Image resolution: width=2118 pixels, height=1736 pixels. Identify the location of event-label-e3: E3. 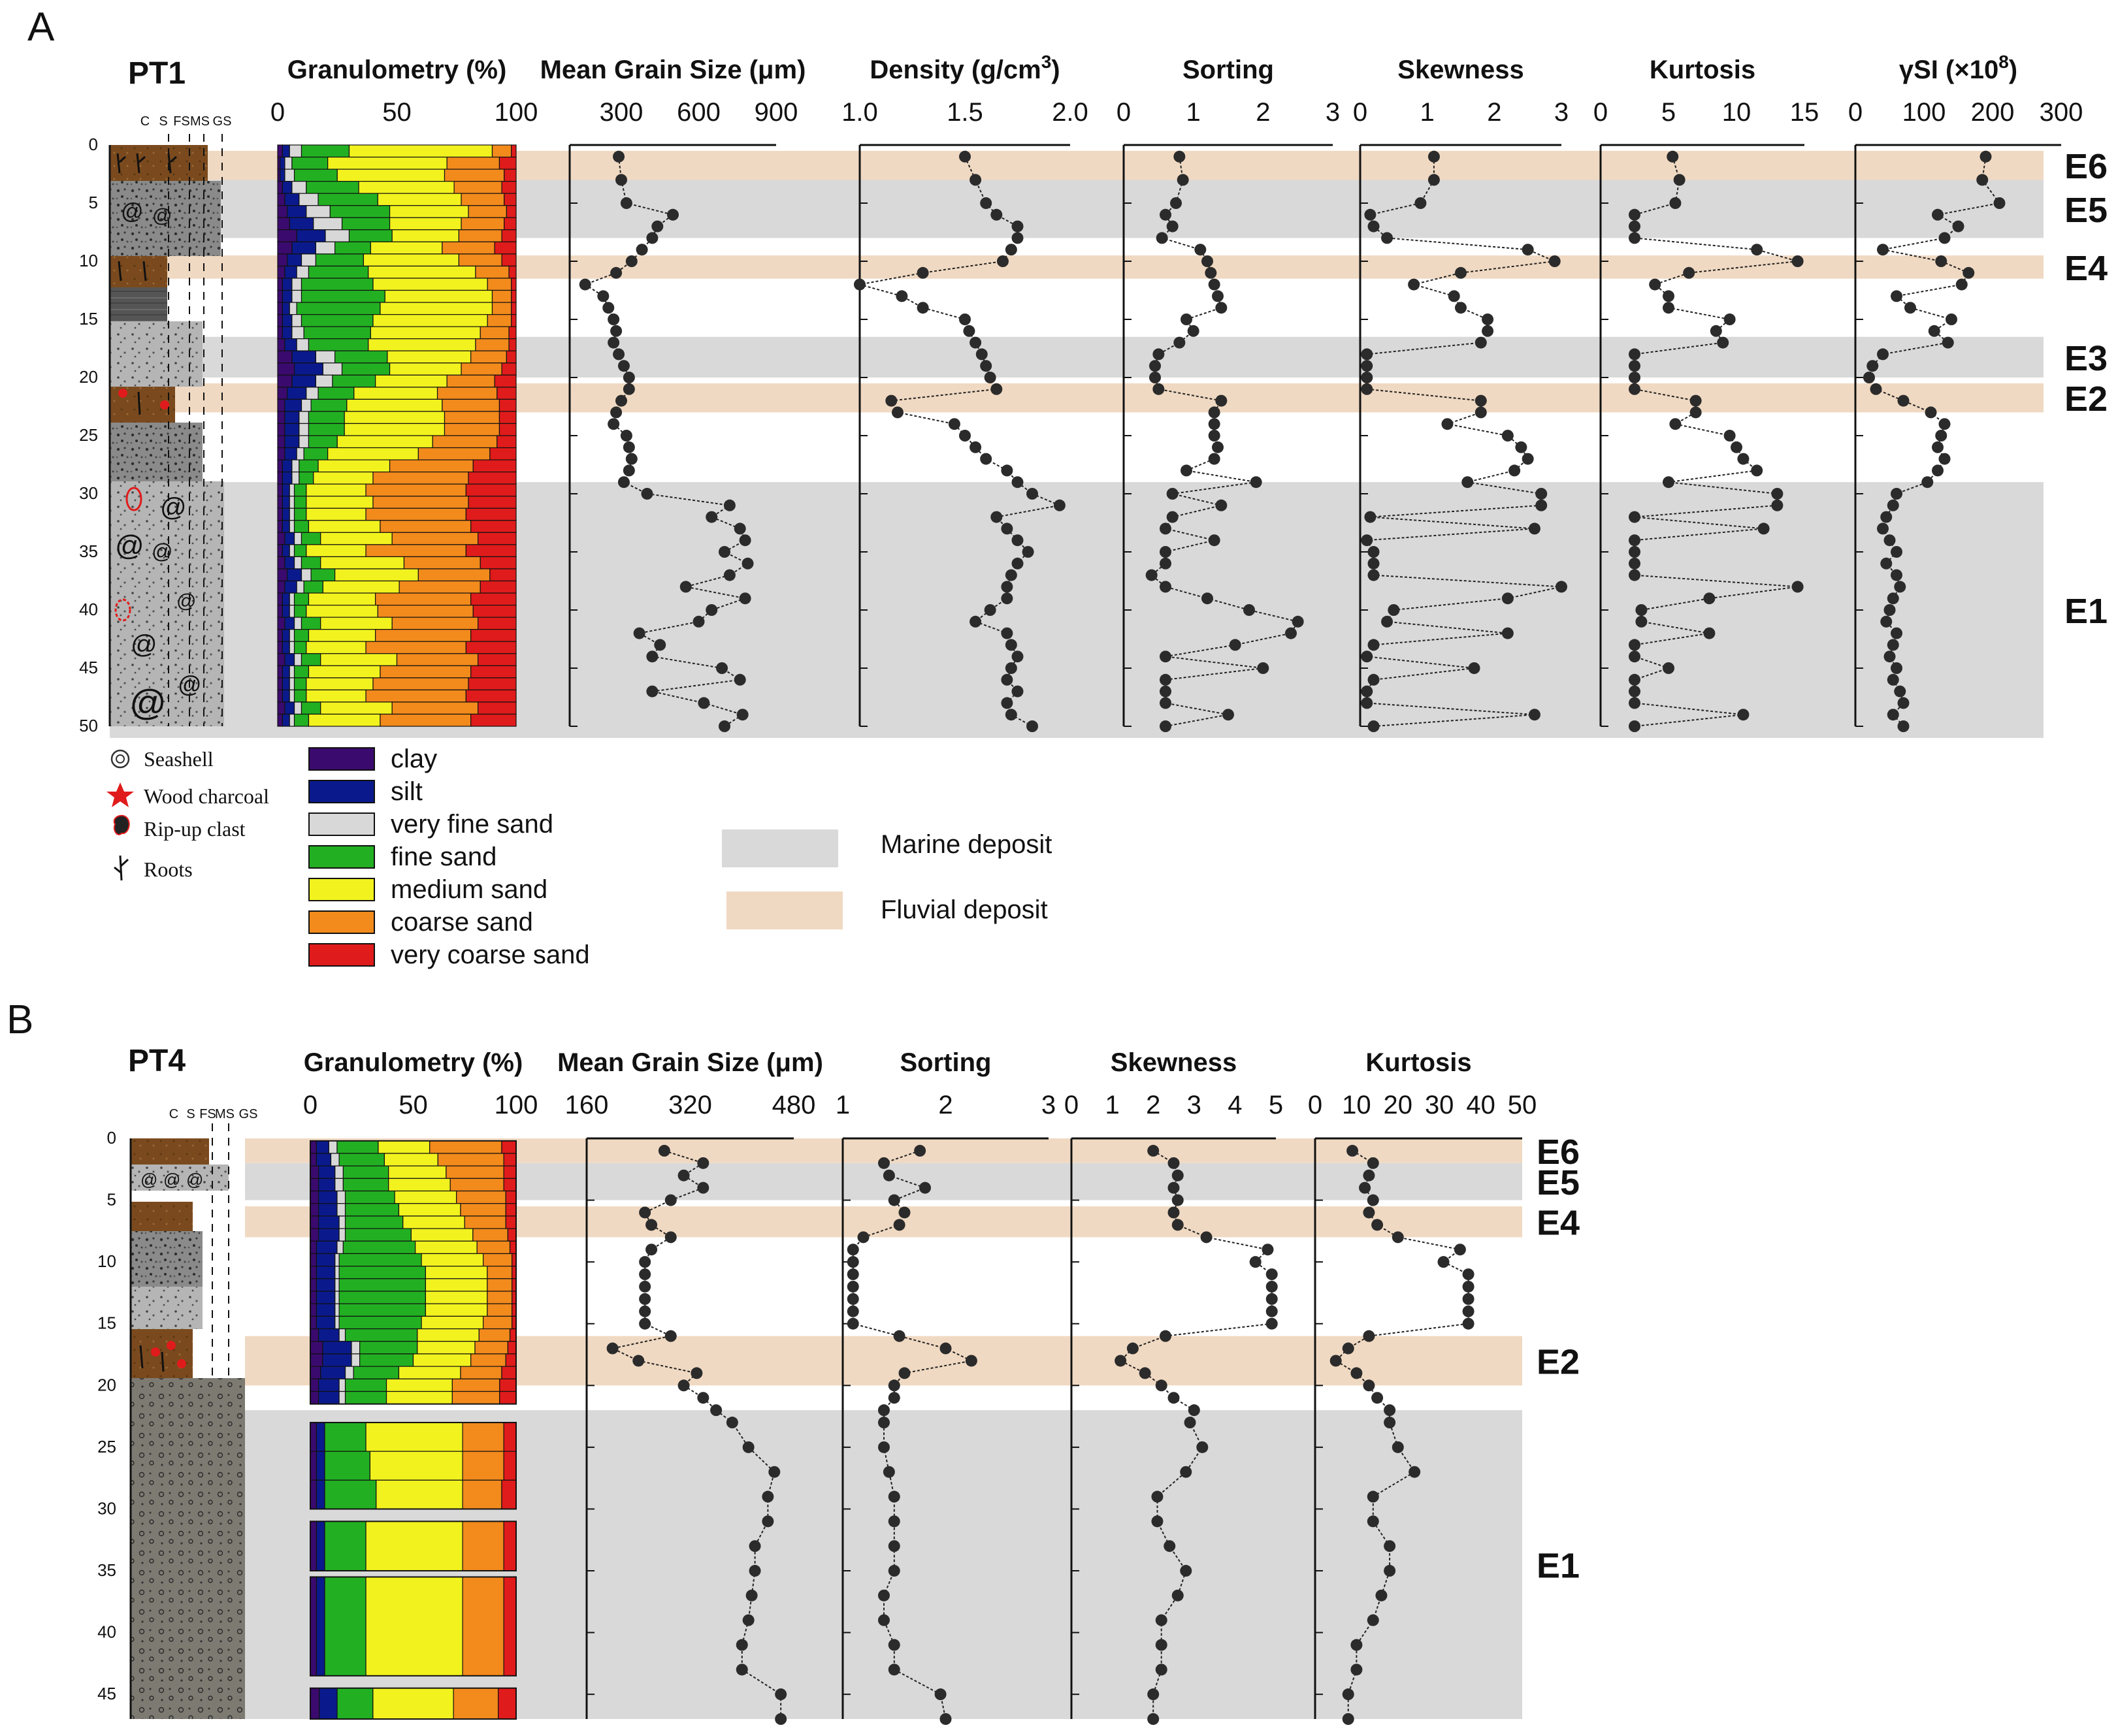
(2086, 358).